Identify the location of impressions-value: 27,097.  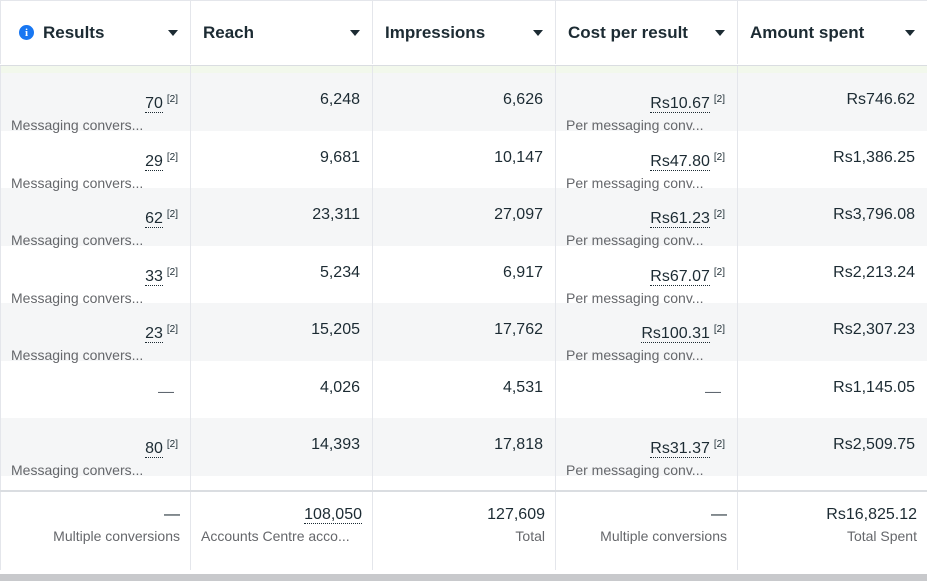
(518, 214).